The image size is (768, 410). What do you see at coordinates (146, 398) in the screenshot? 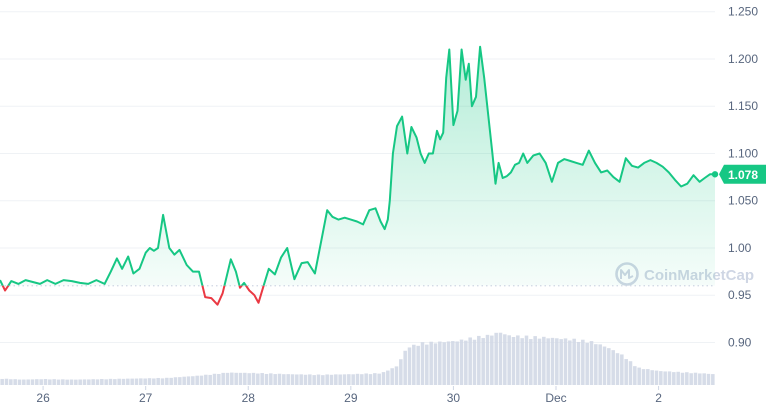
I see `x-tick-label: 27` at bounding box center [146, 398].